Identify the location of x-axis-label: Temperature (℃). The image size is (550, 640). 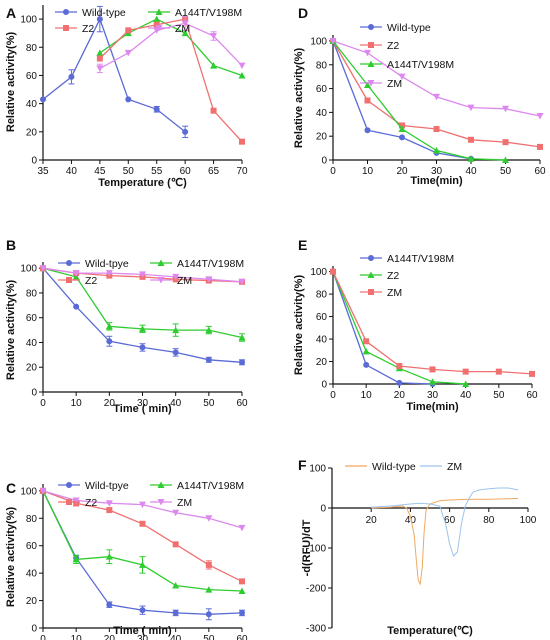
(142, 183).